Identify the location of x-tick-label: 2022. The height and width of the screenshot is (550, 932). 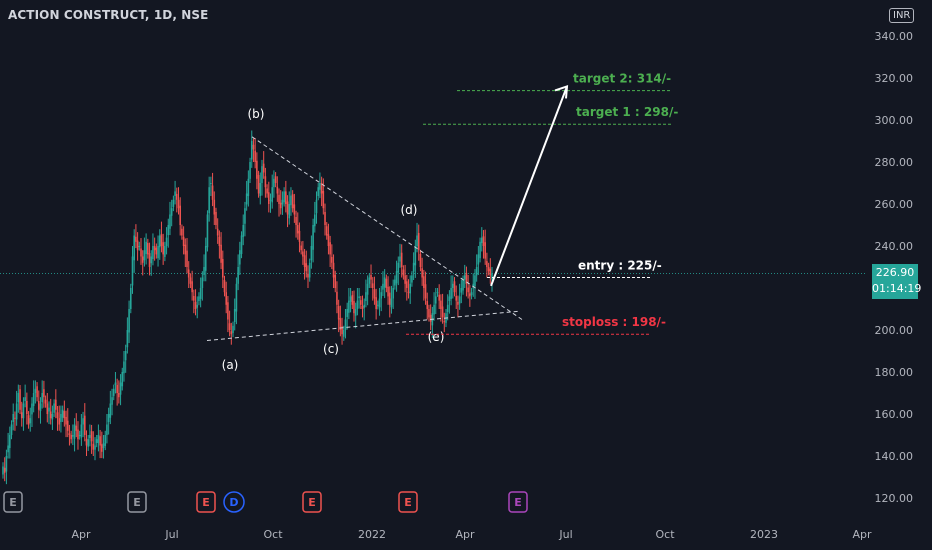
(372, 534).